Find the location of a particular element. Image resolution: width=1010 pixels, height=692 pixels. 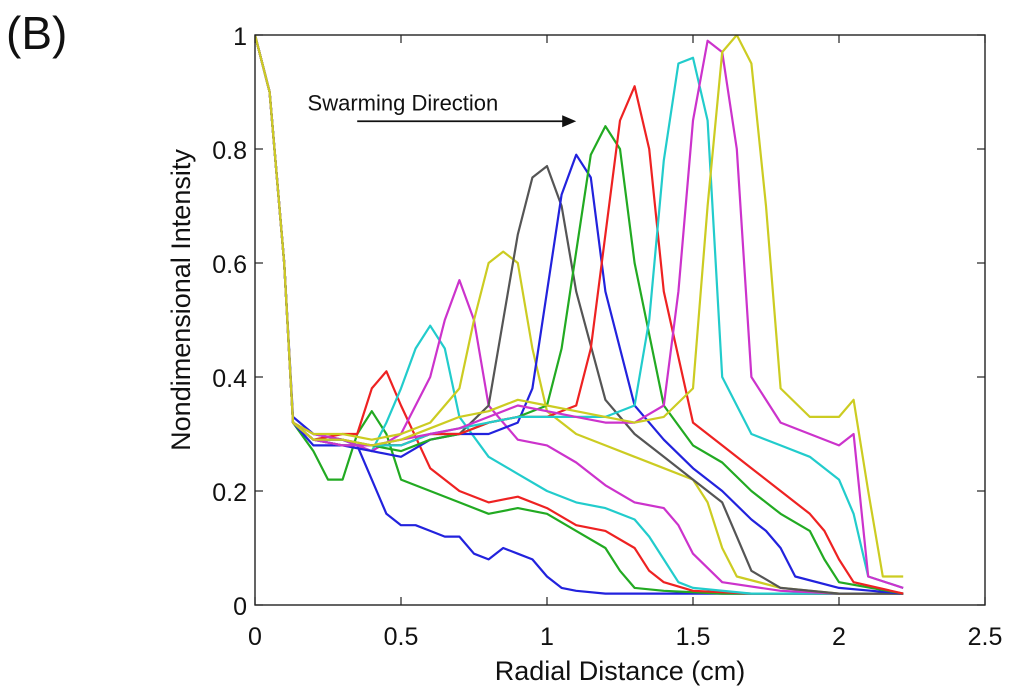

y-tick-label: 1 is located at coordinates (240, 37).